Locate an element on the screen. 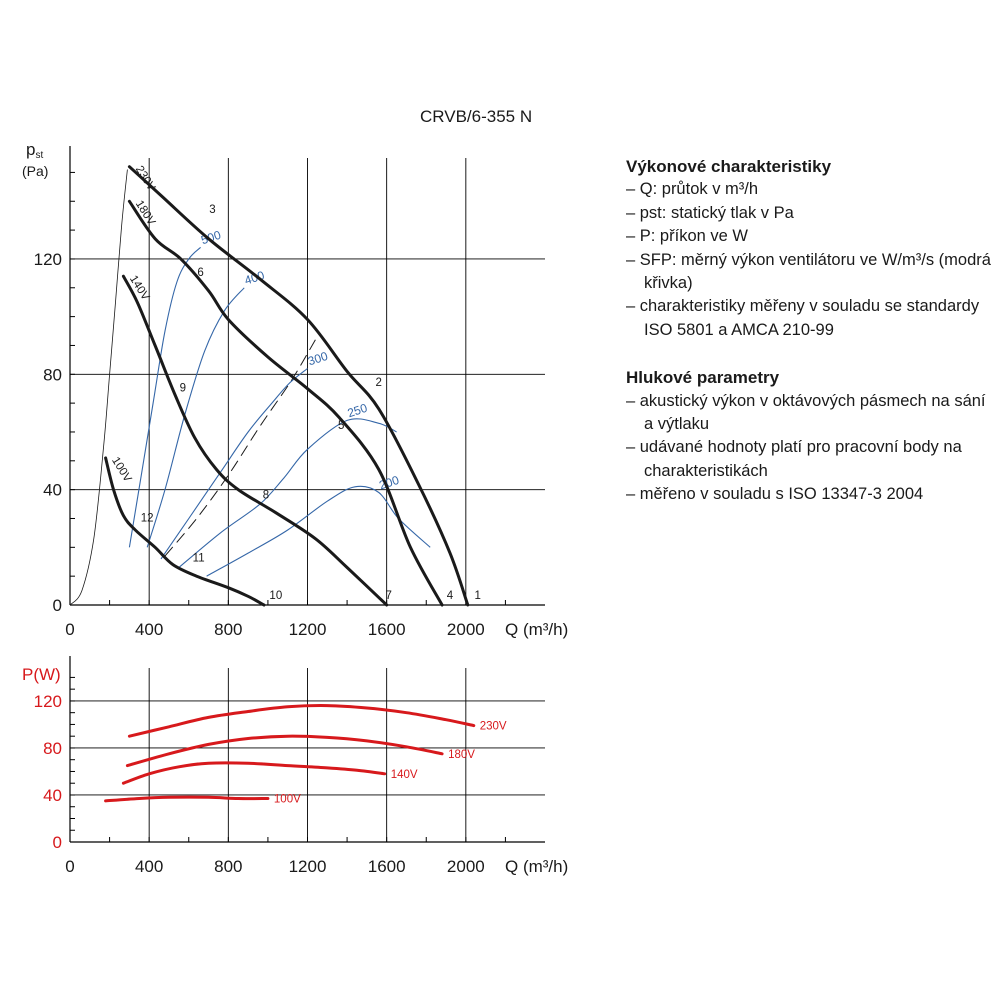  fan-curve-140V is located at coordinates (255, 440).